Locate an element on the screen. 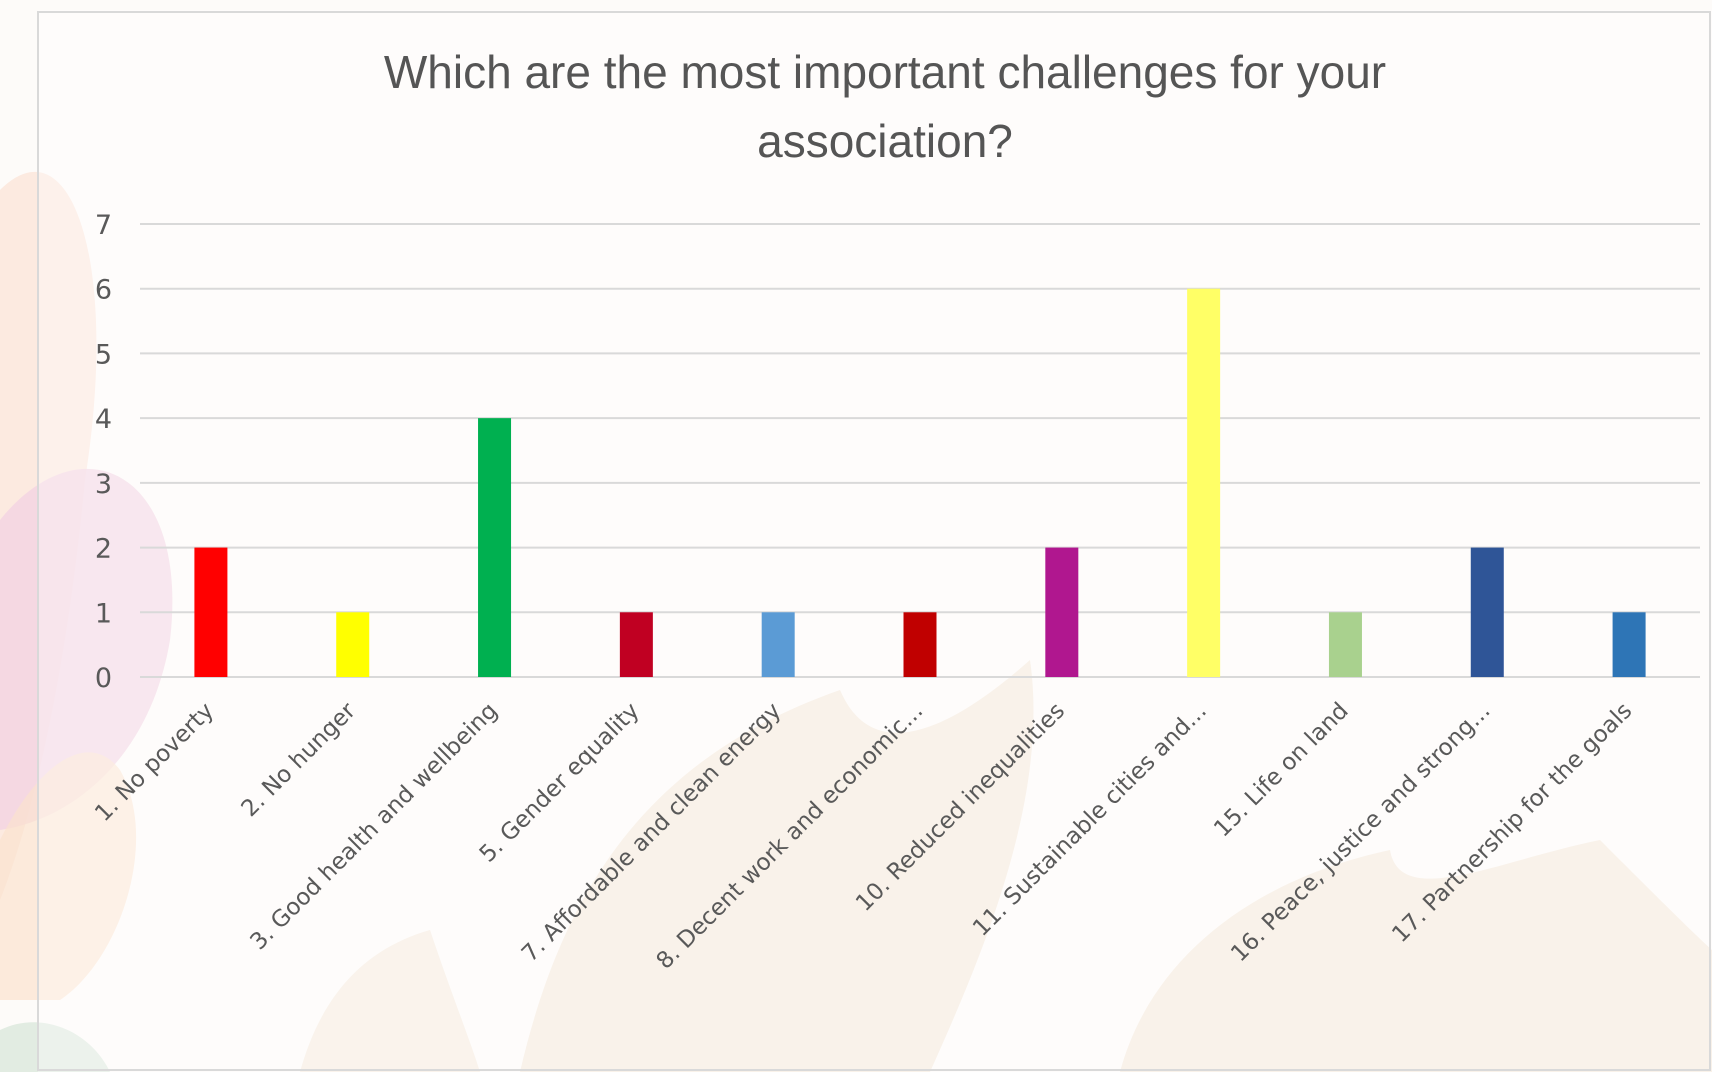 The width and height of the screenshot is (1712, 1072). y-axis-ticks: 0 1 2 3 4 5 6 7 is located at coordinates (103, 452).